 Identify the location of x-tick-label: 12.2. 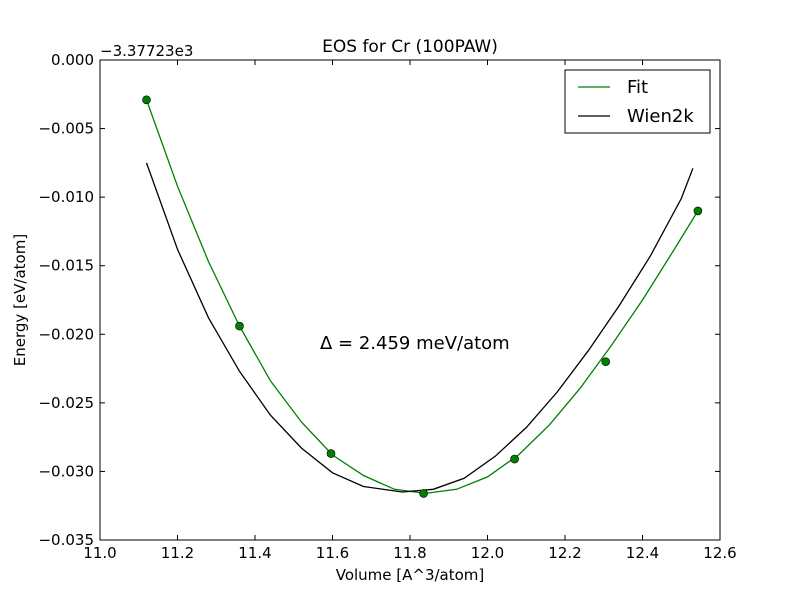
(564, 553).